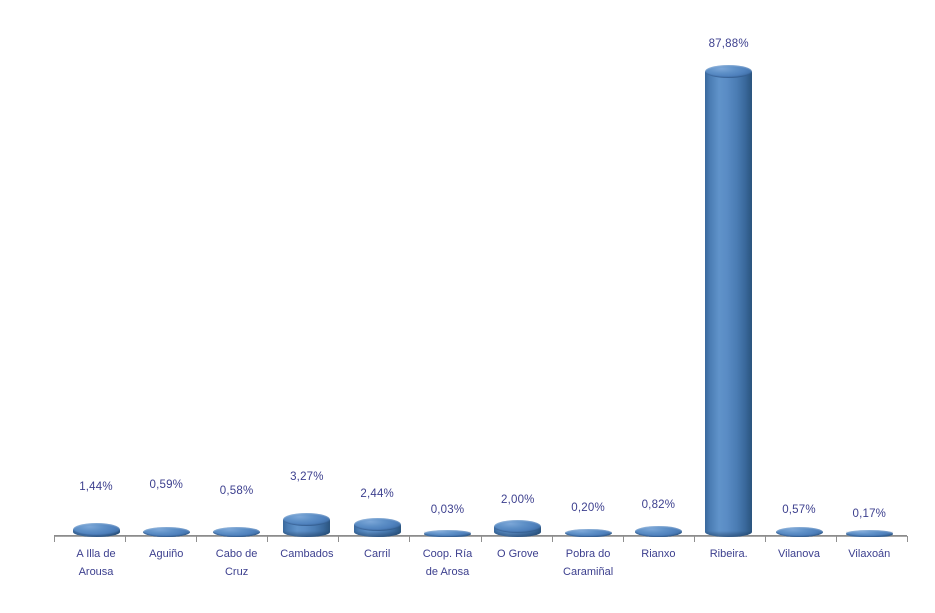 The width and height of the screenshot is (935, 613). What do you see at coordinates (799, 510) in the screenshot?
I see `data-label: 0,57%` at bounding box center [799, 510].